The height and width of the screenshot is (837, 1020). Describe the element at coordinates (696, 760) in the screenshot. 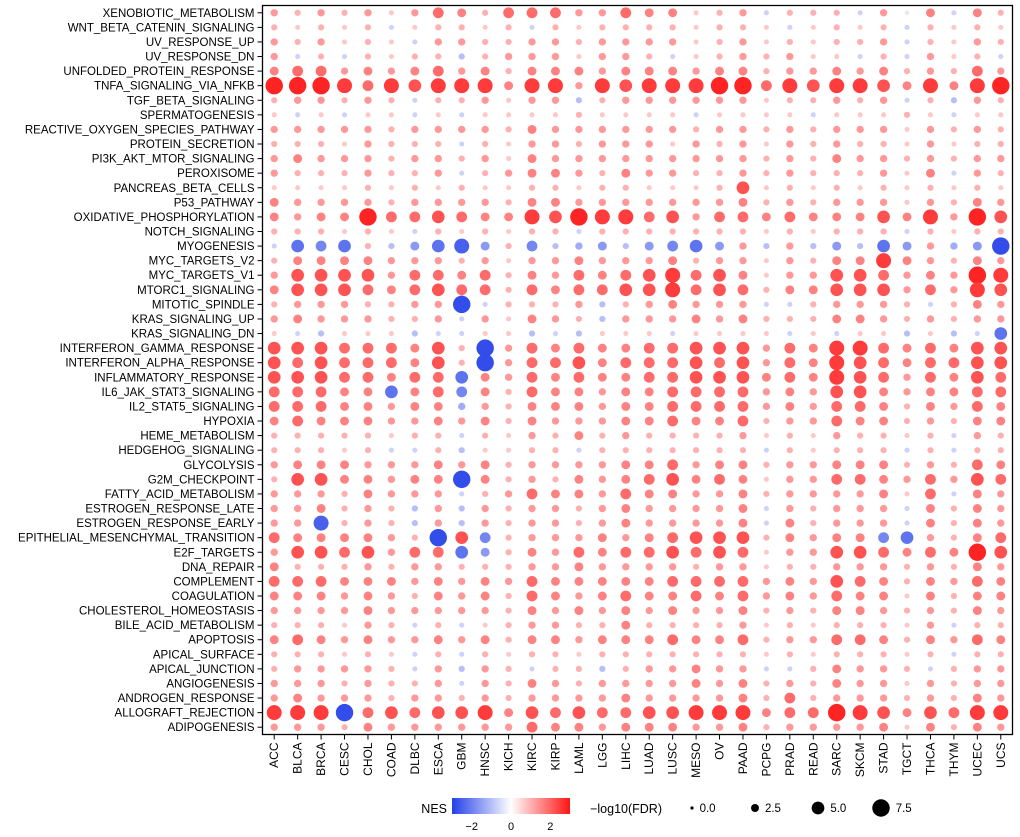

I see `col-label: MESO` at that location.